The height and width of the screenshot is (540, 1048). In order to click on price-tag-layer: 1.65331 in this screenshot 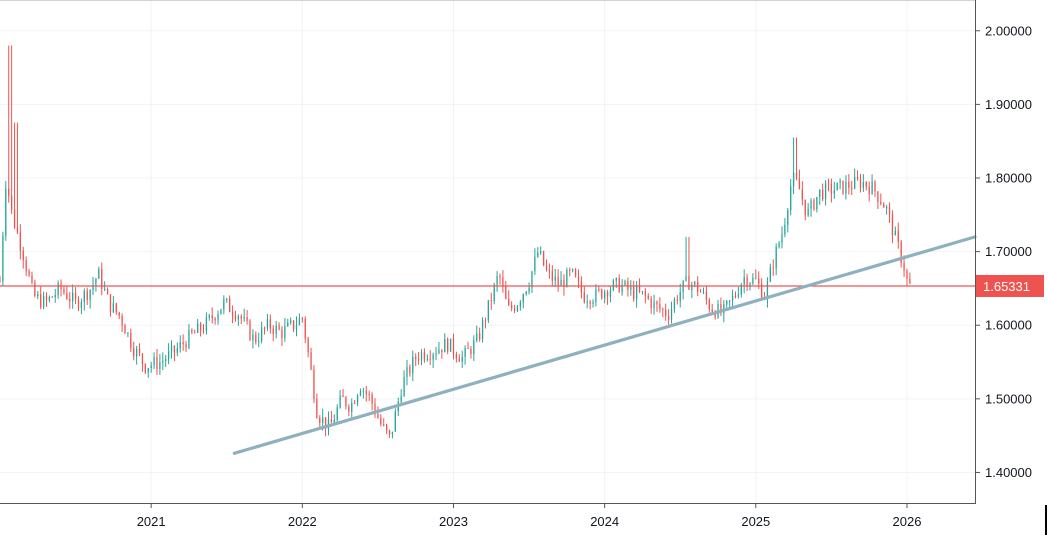, I will do `click(1010, 285)`.